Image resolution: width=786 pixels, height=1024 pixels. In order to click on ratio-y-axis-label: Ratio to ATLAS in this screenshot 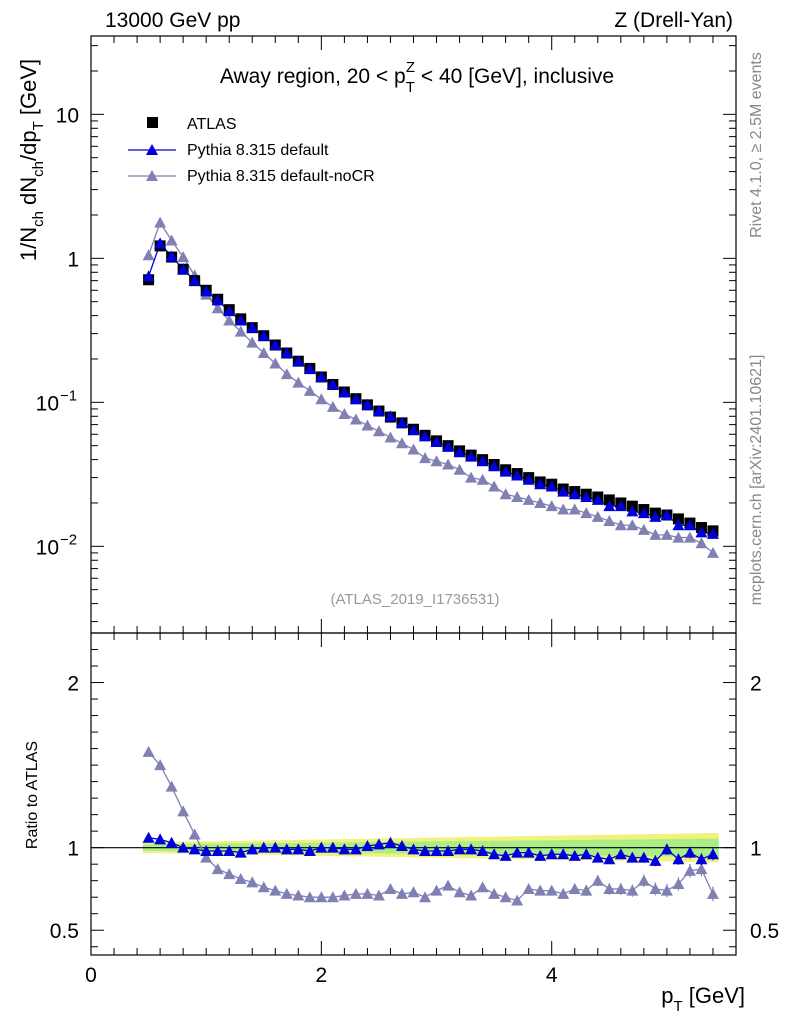, I will do `click(32, 795)`.